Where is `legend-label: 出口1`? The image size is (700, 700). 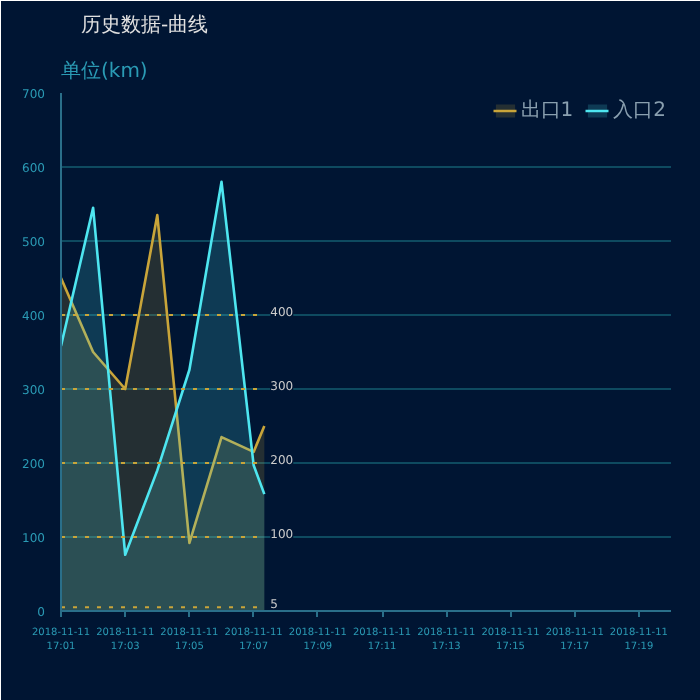 legend-label: 出口1 is located at coordinates (547, 110).